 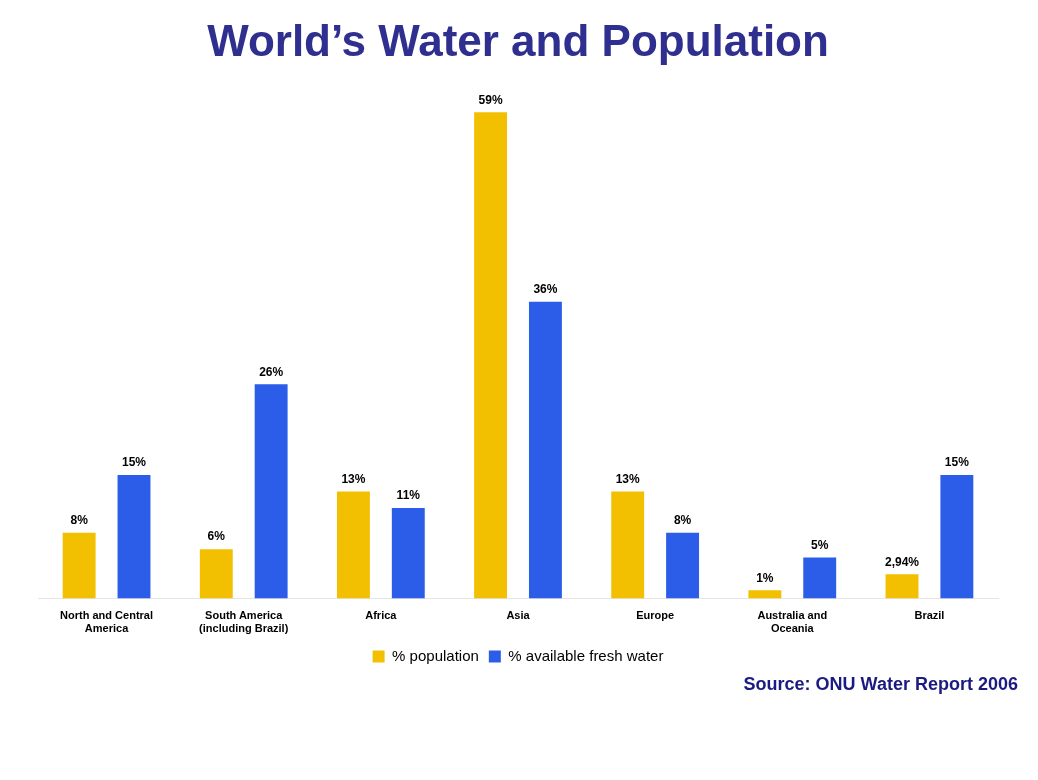 I want to click on x-tick-label: North and Central America, so click(x=107, y=622).